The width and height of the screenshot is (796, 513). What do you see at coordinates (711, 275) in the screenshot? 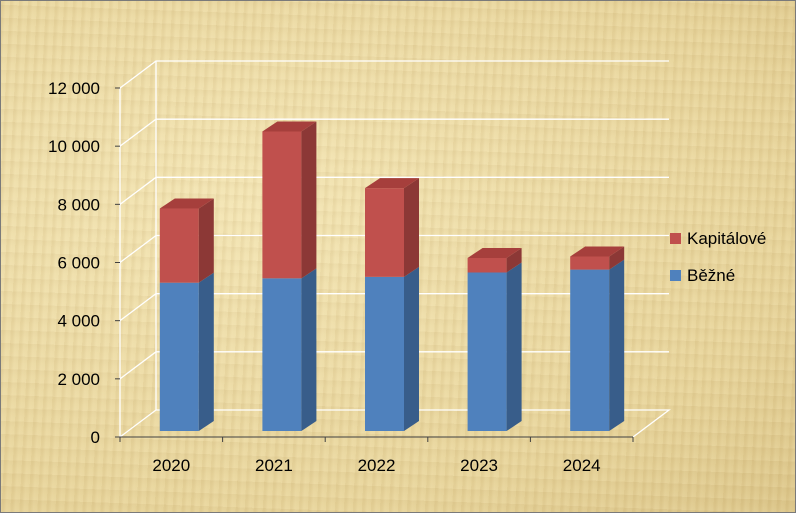
I see `legend-label: Běžné` at bounding box center [711, 275].